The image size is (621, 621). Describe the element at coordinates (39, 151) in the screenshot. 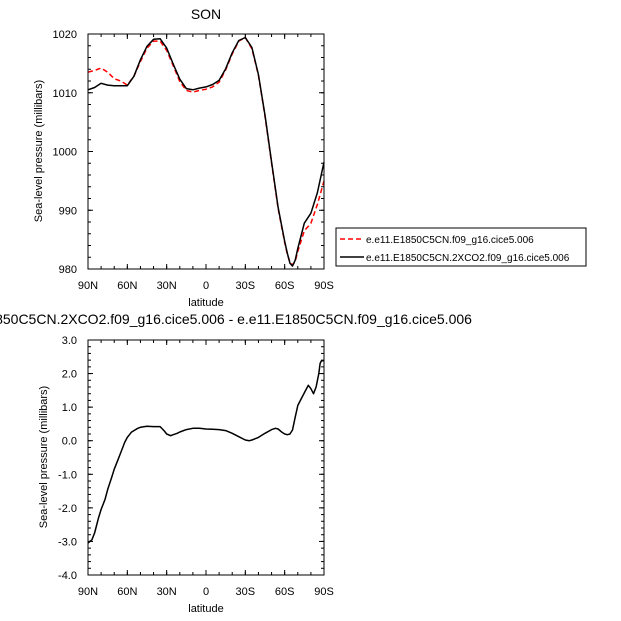

I see `top-y-axis-title: Sea-level pressure (millibars)` at that location.